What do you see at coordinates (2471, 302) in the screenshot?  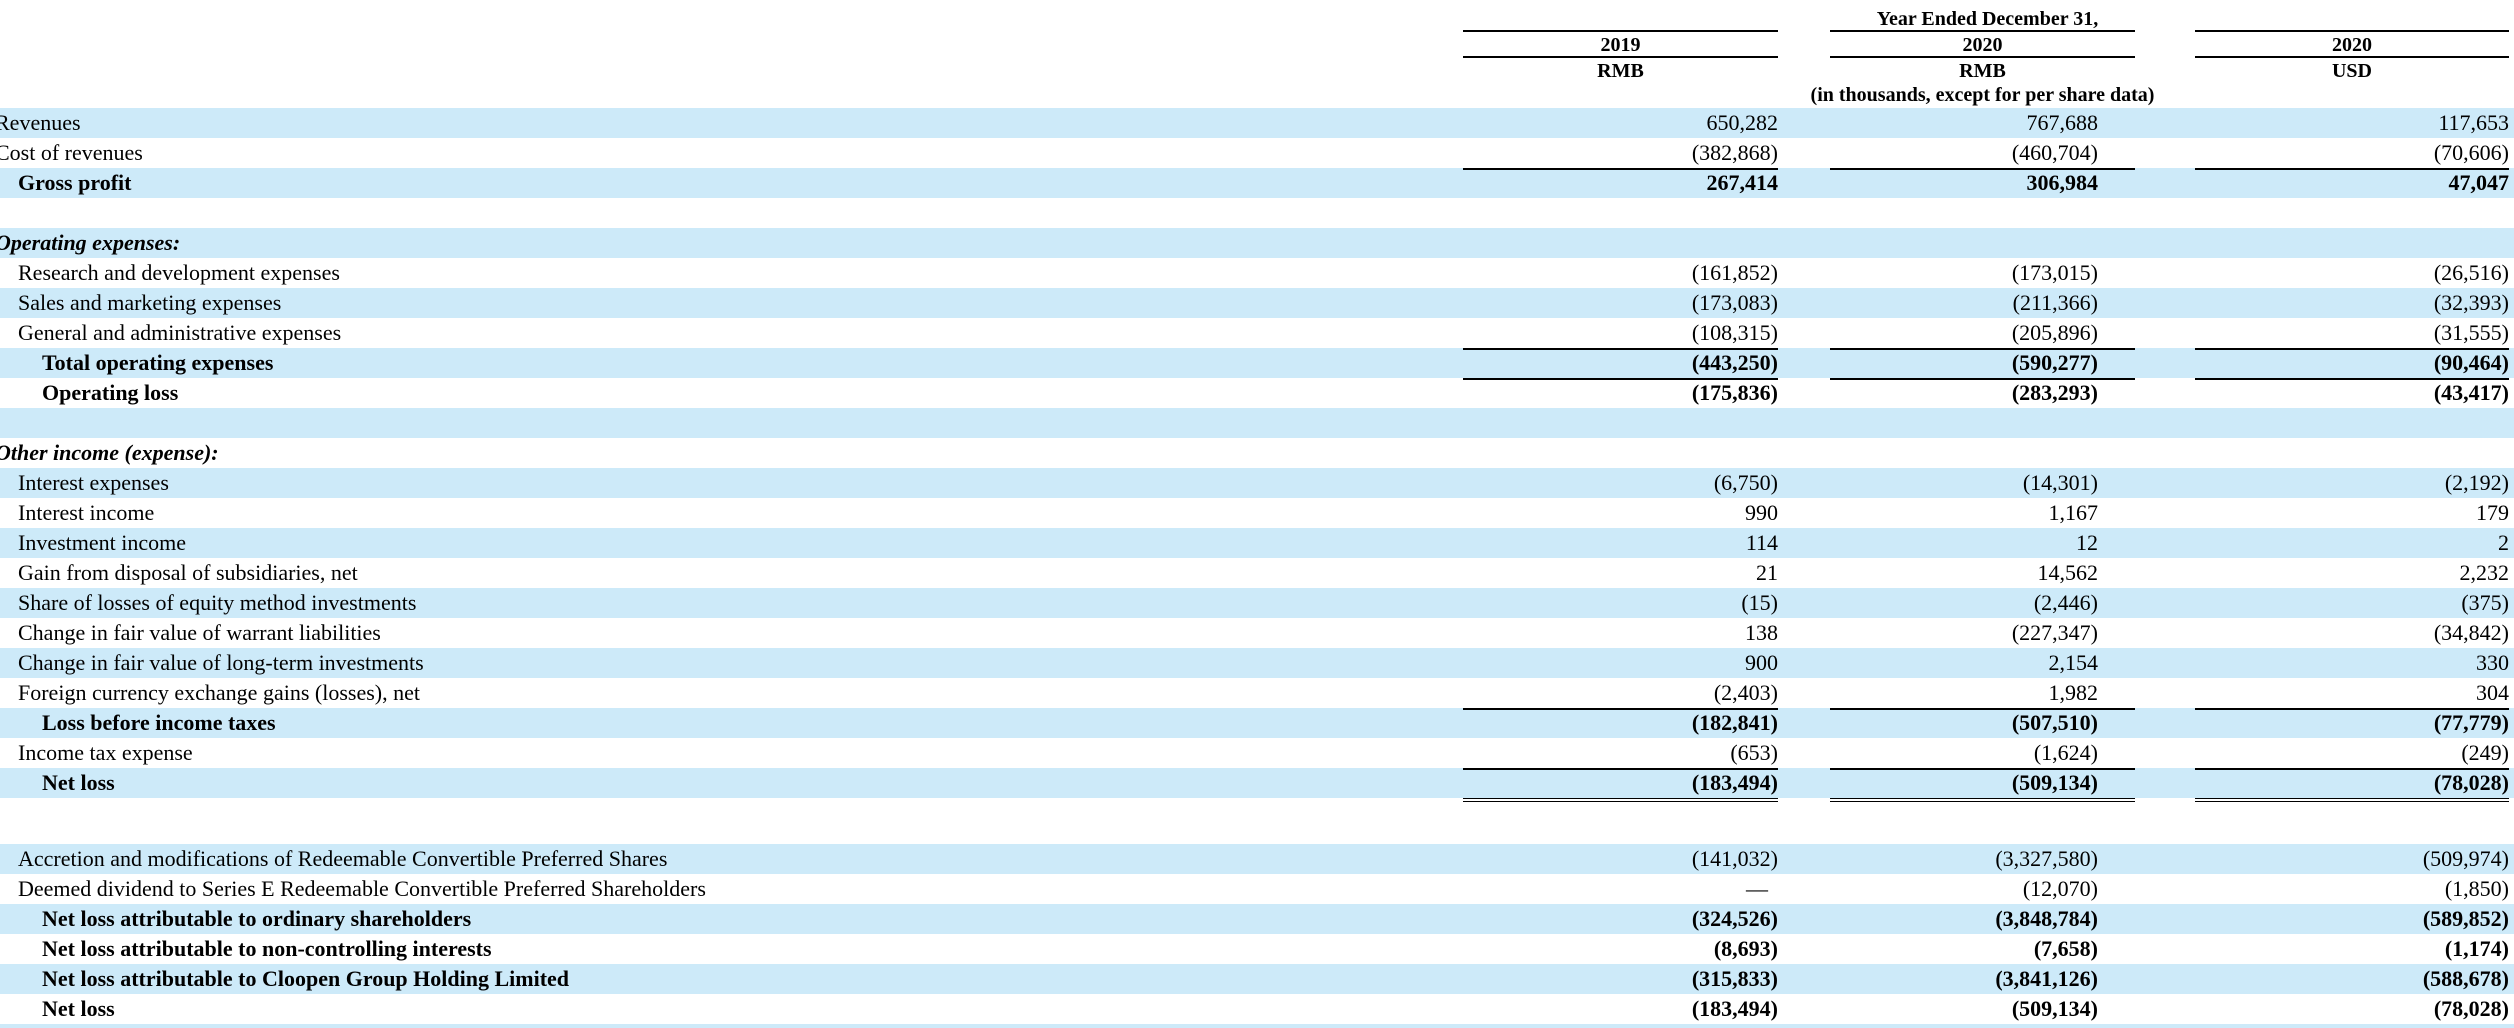 I see `value-2020-usd: (32,393)` at bounding box center [2471, 302].